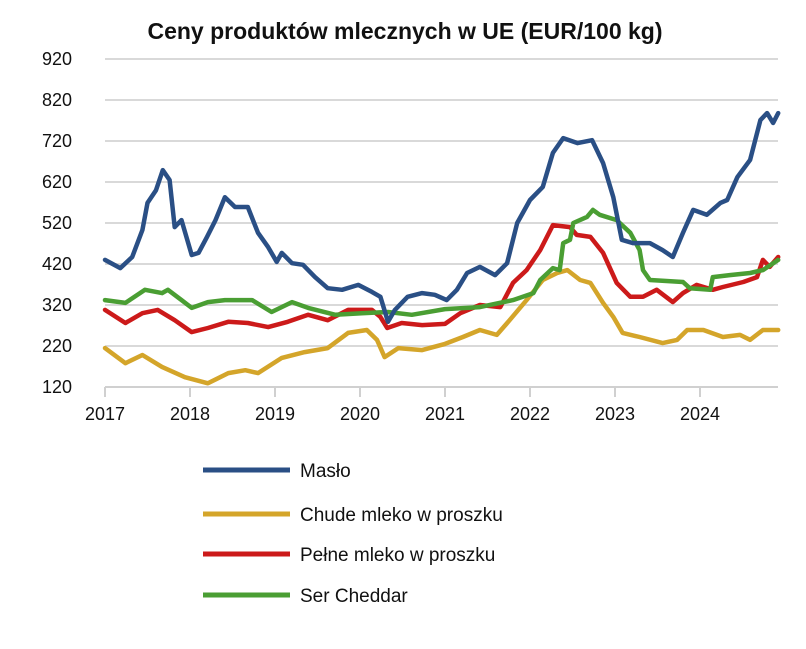  Describe the element at coordinates (360, 414) in the screenshot. I see `x-tick-label: 2020` at that location.